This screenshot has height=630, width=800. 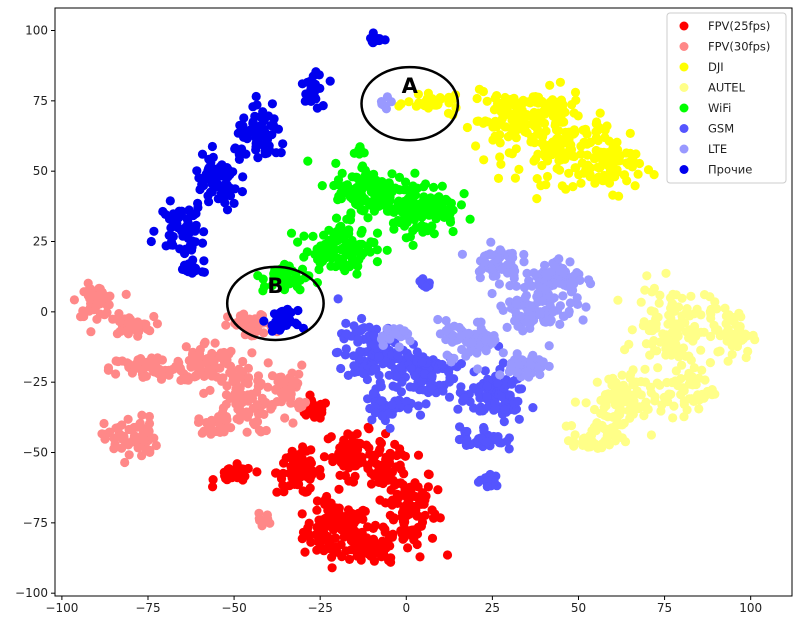 I want to click on legend-label: AUTEL, so click(x=727, y=88).